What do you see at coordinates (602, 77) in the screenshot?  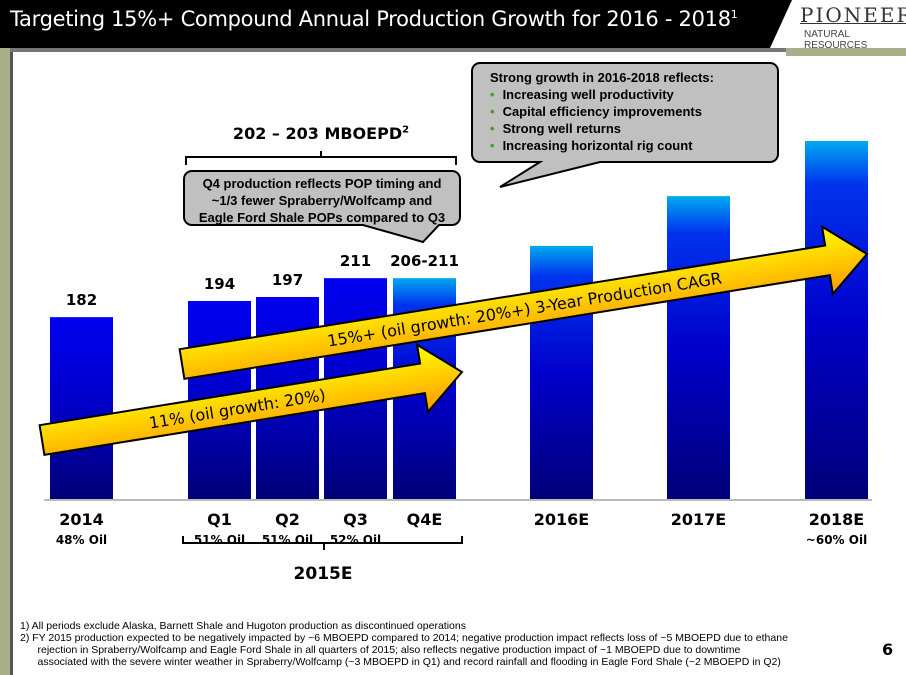 I see `growth-callout-title: Strong growth in 2016-2018 reflects:` at bounding box center [602, 77].